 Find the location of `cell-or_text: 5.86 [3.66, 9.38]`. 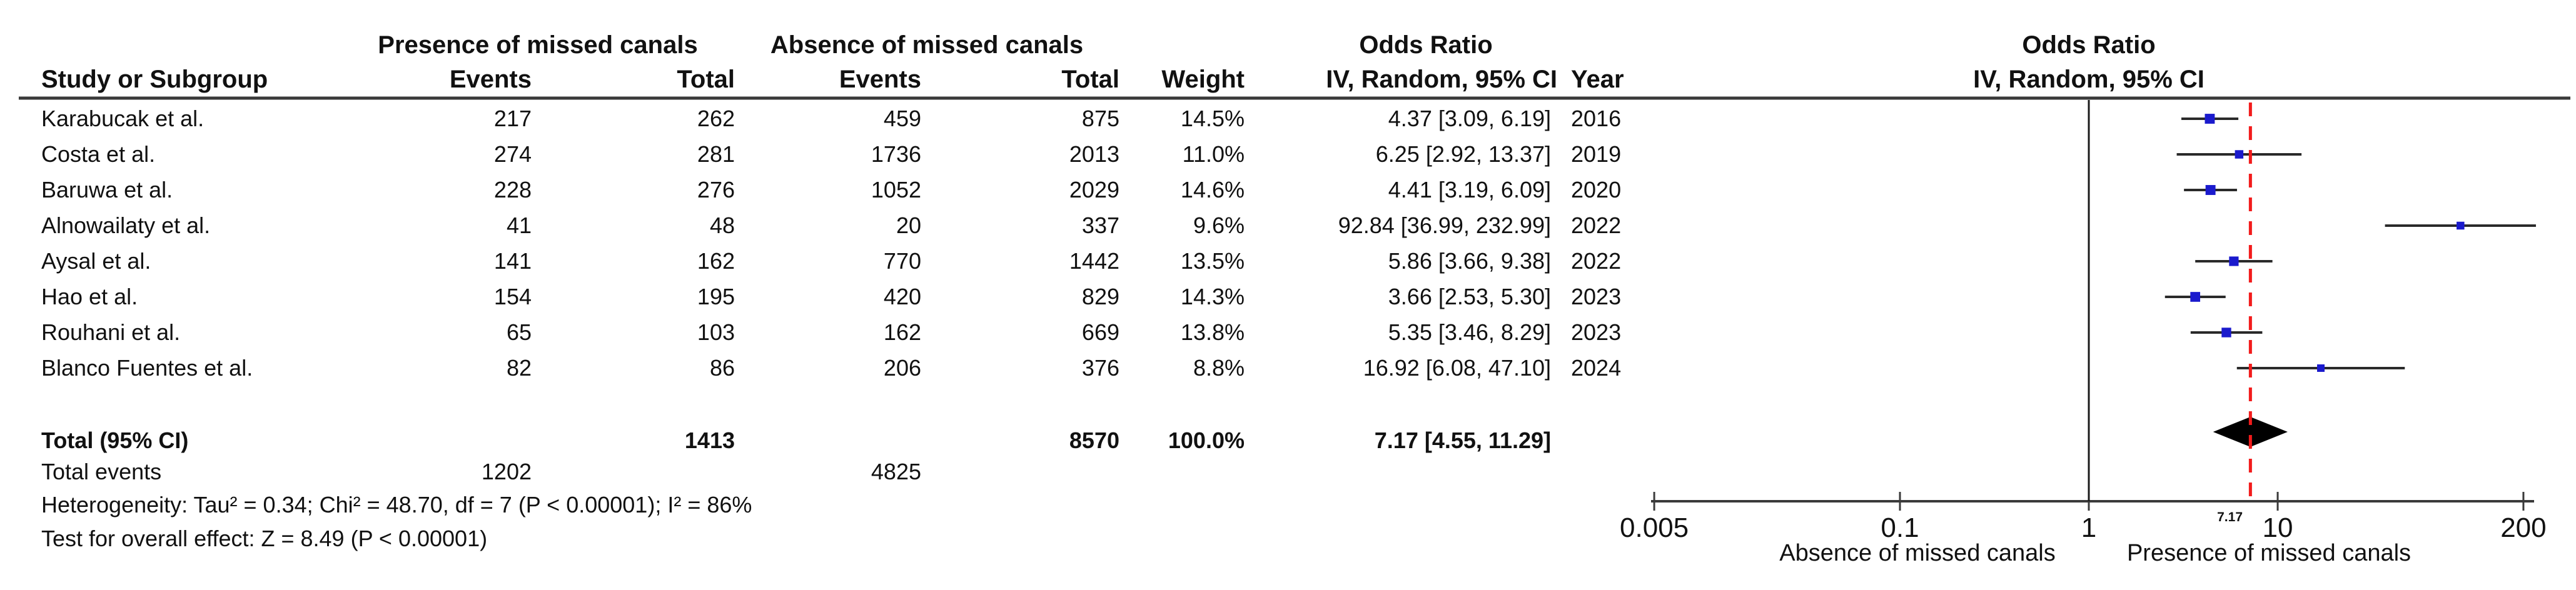

cell-or_text: 5.86 [3.66, 9.38] is located at coordinates (1470, 261).